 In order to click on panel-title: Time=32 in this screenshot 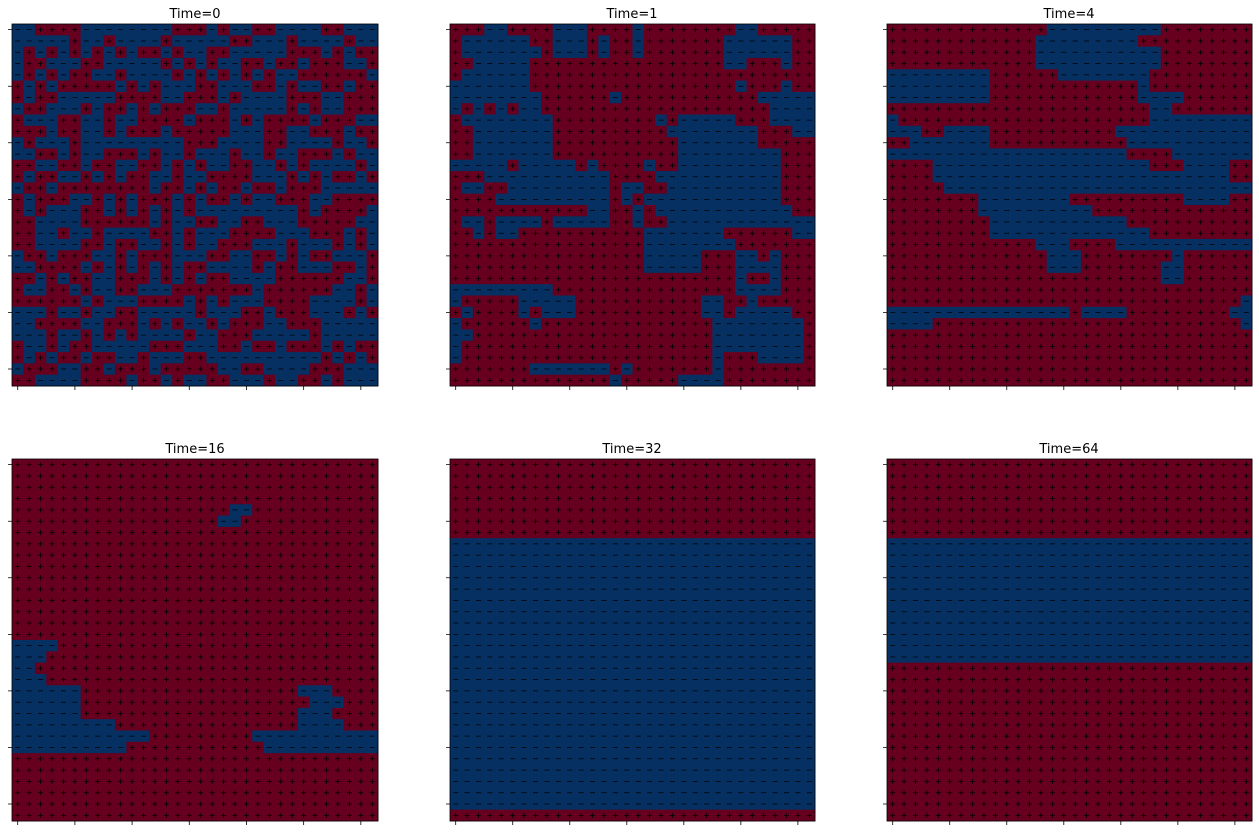, I will do `click(631, 449)`.